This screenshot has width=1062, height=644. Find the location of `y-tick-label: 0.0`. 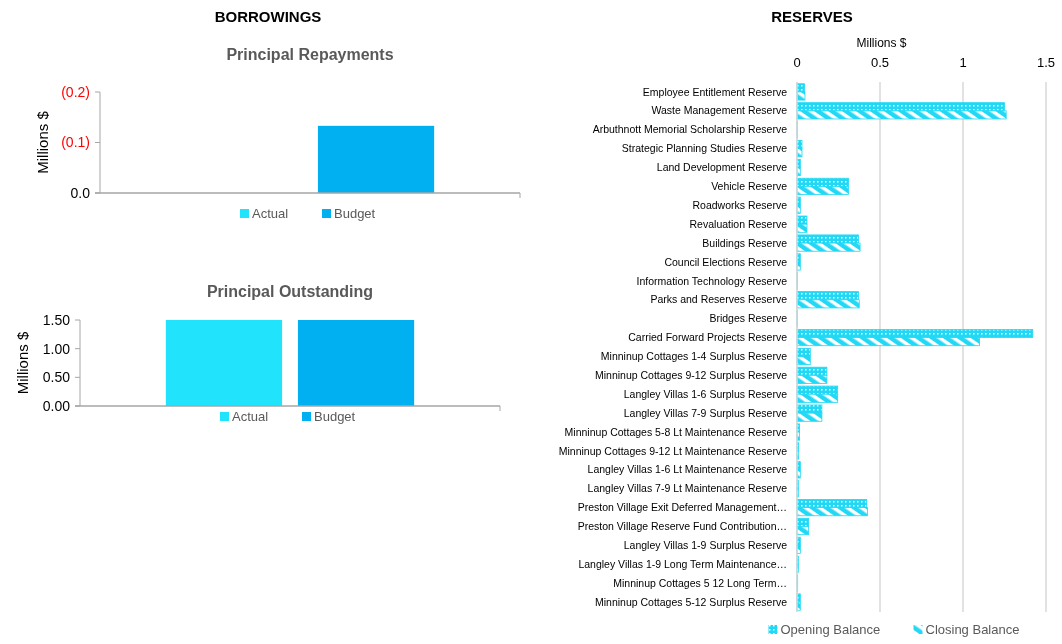

y-tick-label: 0.0 is located at coordinates (80, 192).